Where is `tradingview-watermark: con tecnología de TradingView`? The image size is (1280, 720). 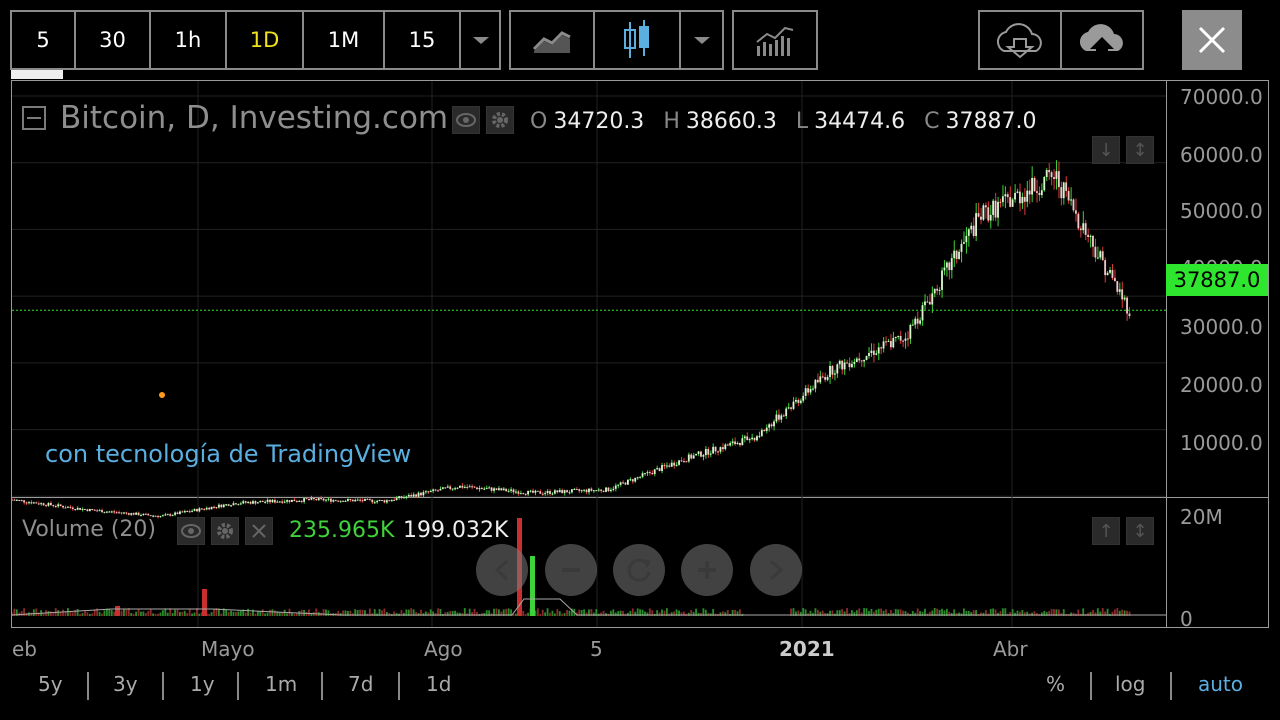
tradingview-watermark: con tecnología de TradingView is located at coordinates (228, 454).